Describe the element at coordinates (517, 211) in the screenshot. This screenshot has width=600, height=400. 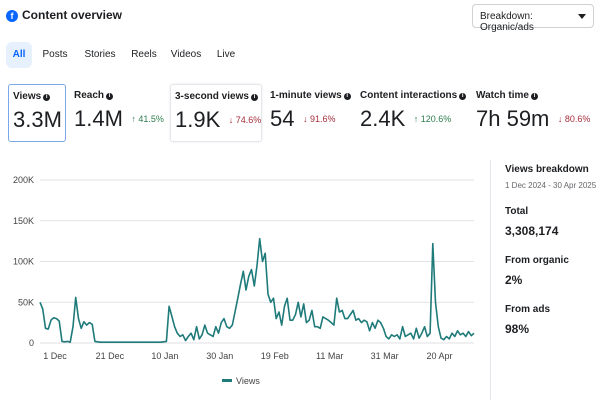
I see `total-label: Total` at that location.